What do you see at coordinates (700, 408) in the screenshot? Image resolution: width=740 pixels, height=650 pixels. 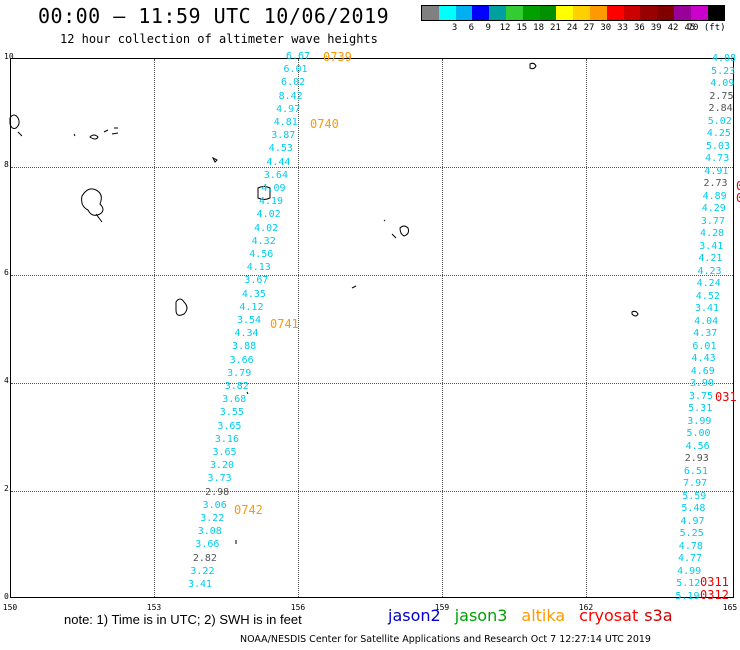 I see `wave-height-value: 5.31` at bounding box center [700, 408].